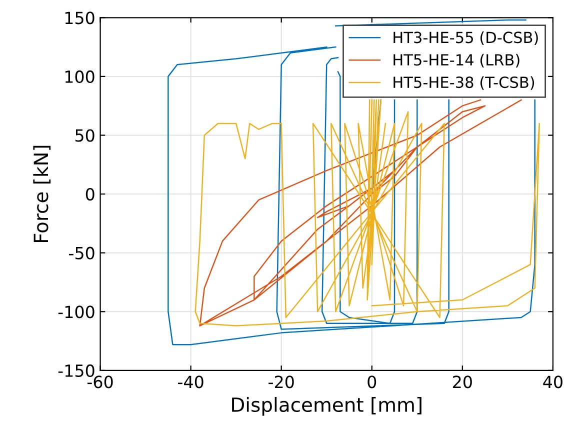 Image resolution: width=573 pixels, height=441 pixels. I want to click on x-tick-label: -60, so click(100, 382).